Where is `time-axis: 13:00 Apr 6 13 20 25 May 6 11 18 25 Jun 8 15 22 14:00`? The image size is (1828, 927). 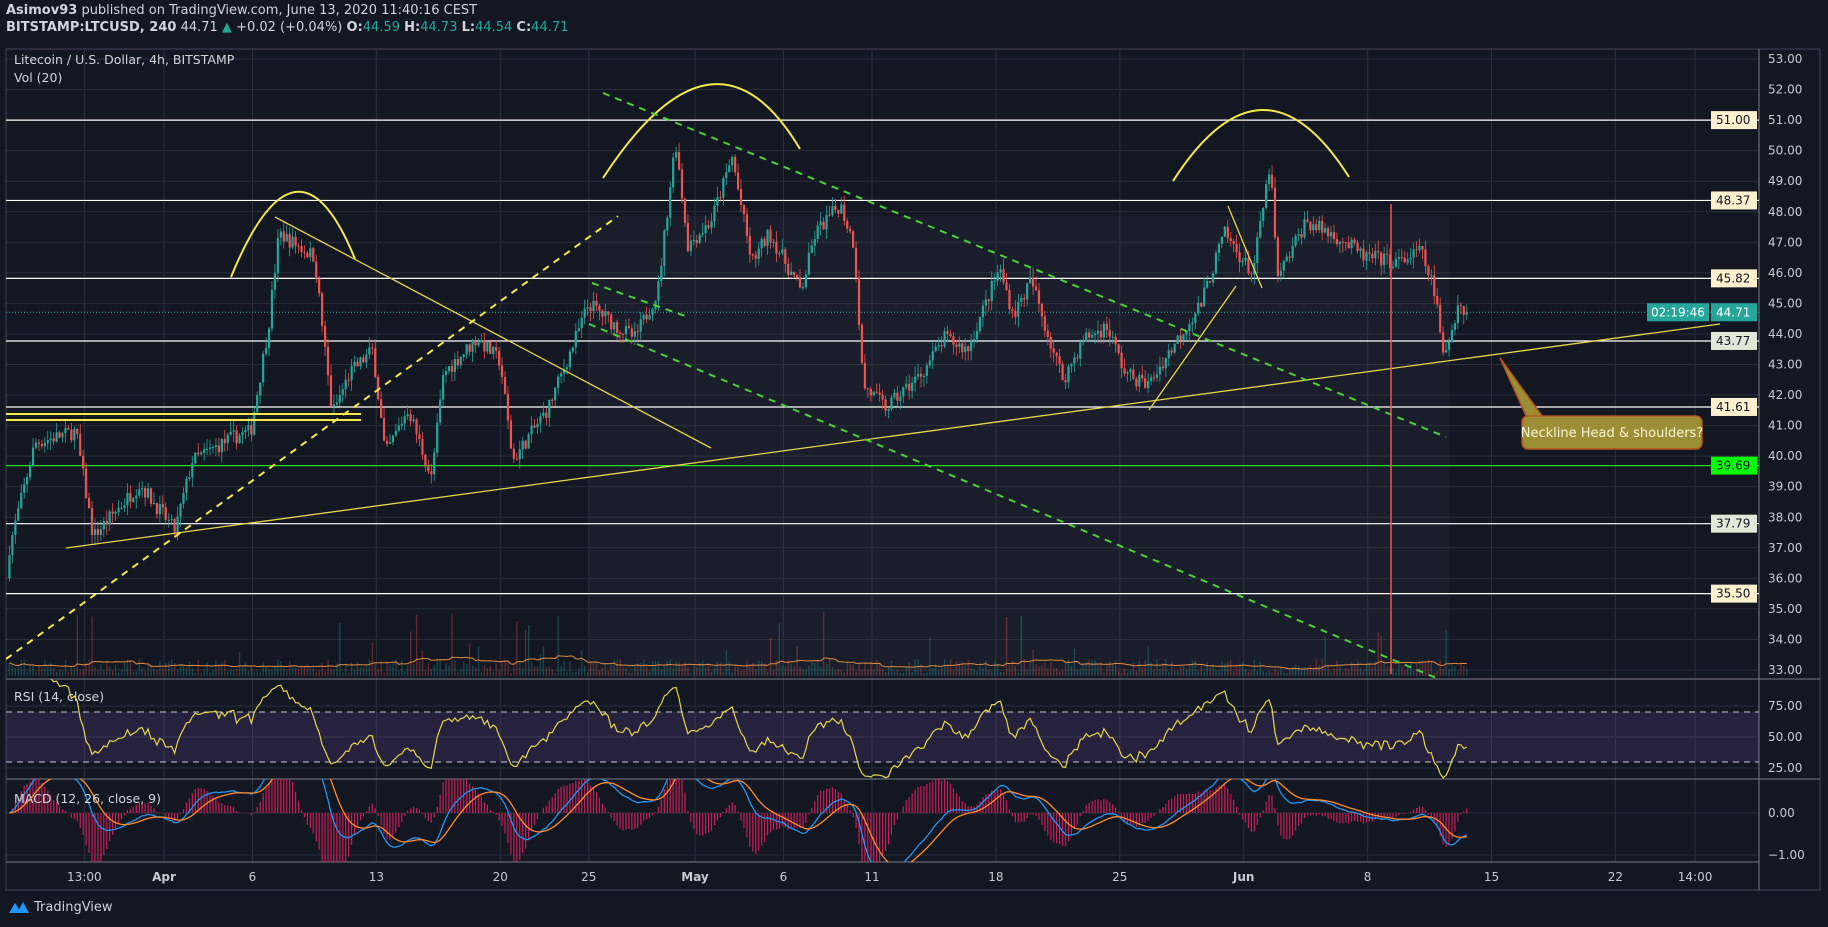 time-axis: 13:00 Apr 6 13 20 25 May 6 11 18 25 Jun 8 15 22 14:00 is located at coordinates (889, 877).